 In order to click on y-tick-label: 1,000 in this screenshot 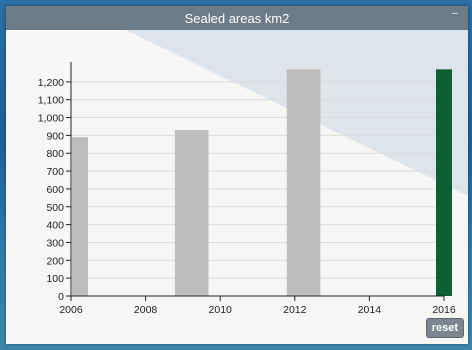, I will do `click(51, 119)`.